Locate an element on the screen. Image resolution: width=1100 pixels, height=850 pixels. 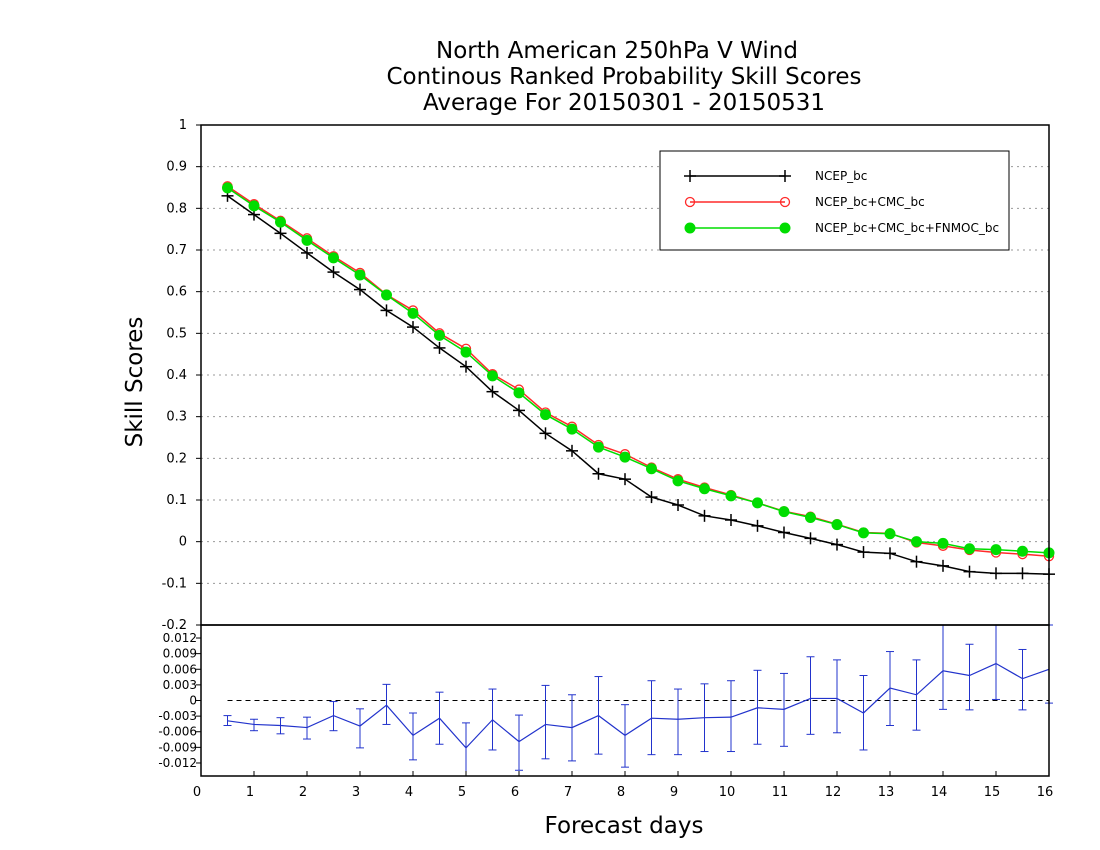
x-tick-label: 2 is located at coordinates (303, 792).